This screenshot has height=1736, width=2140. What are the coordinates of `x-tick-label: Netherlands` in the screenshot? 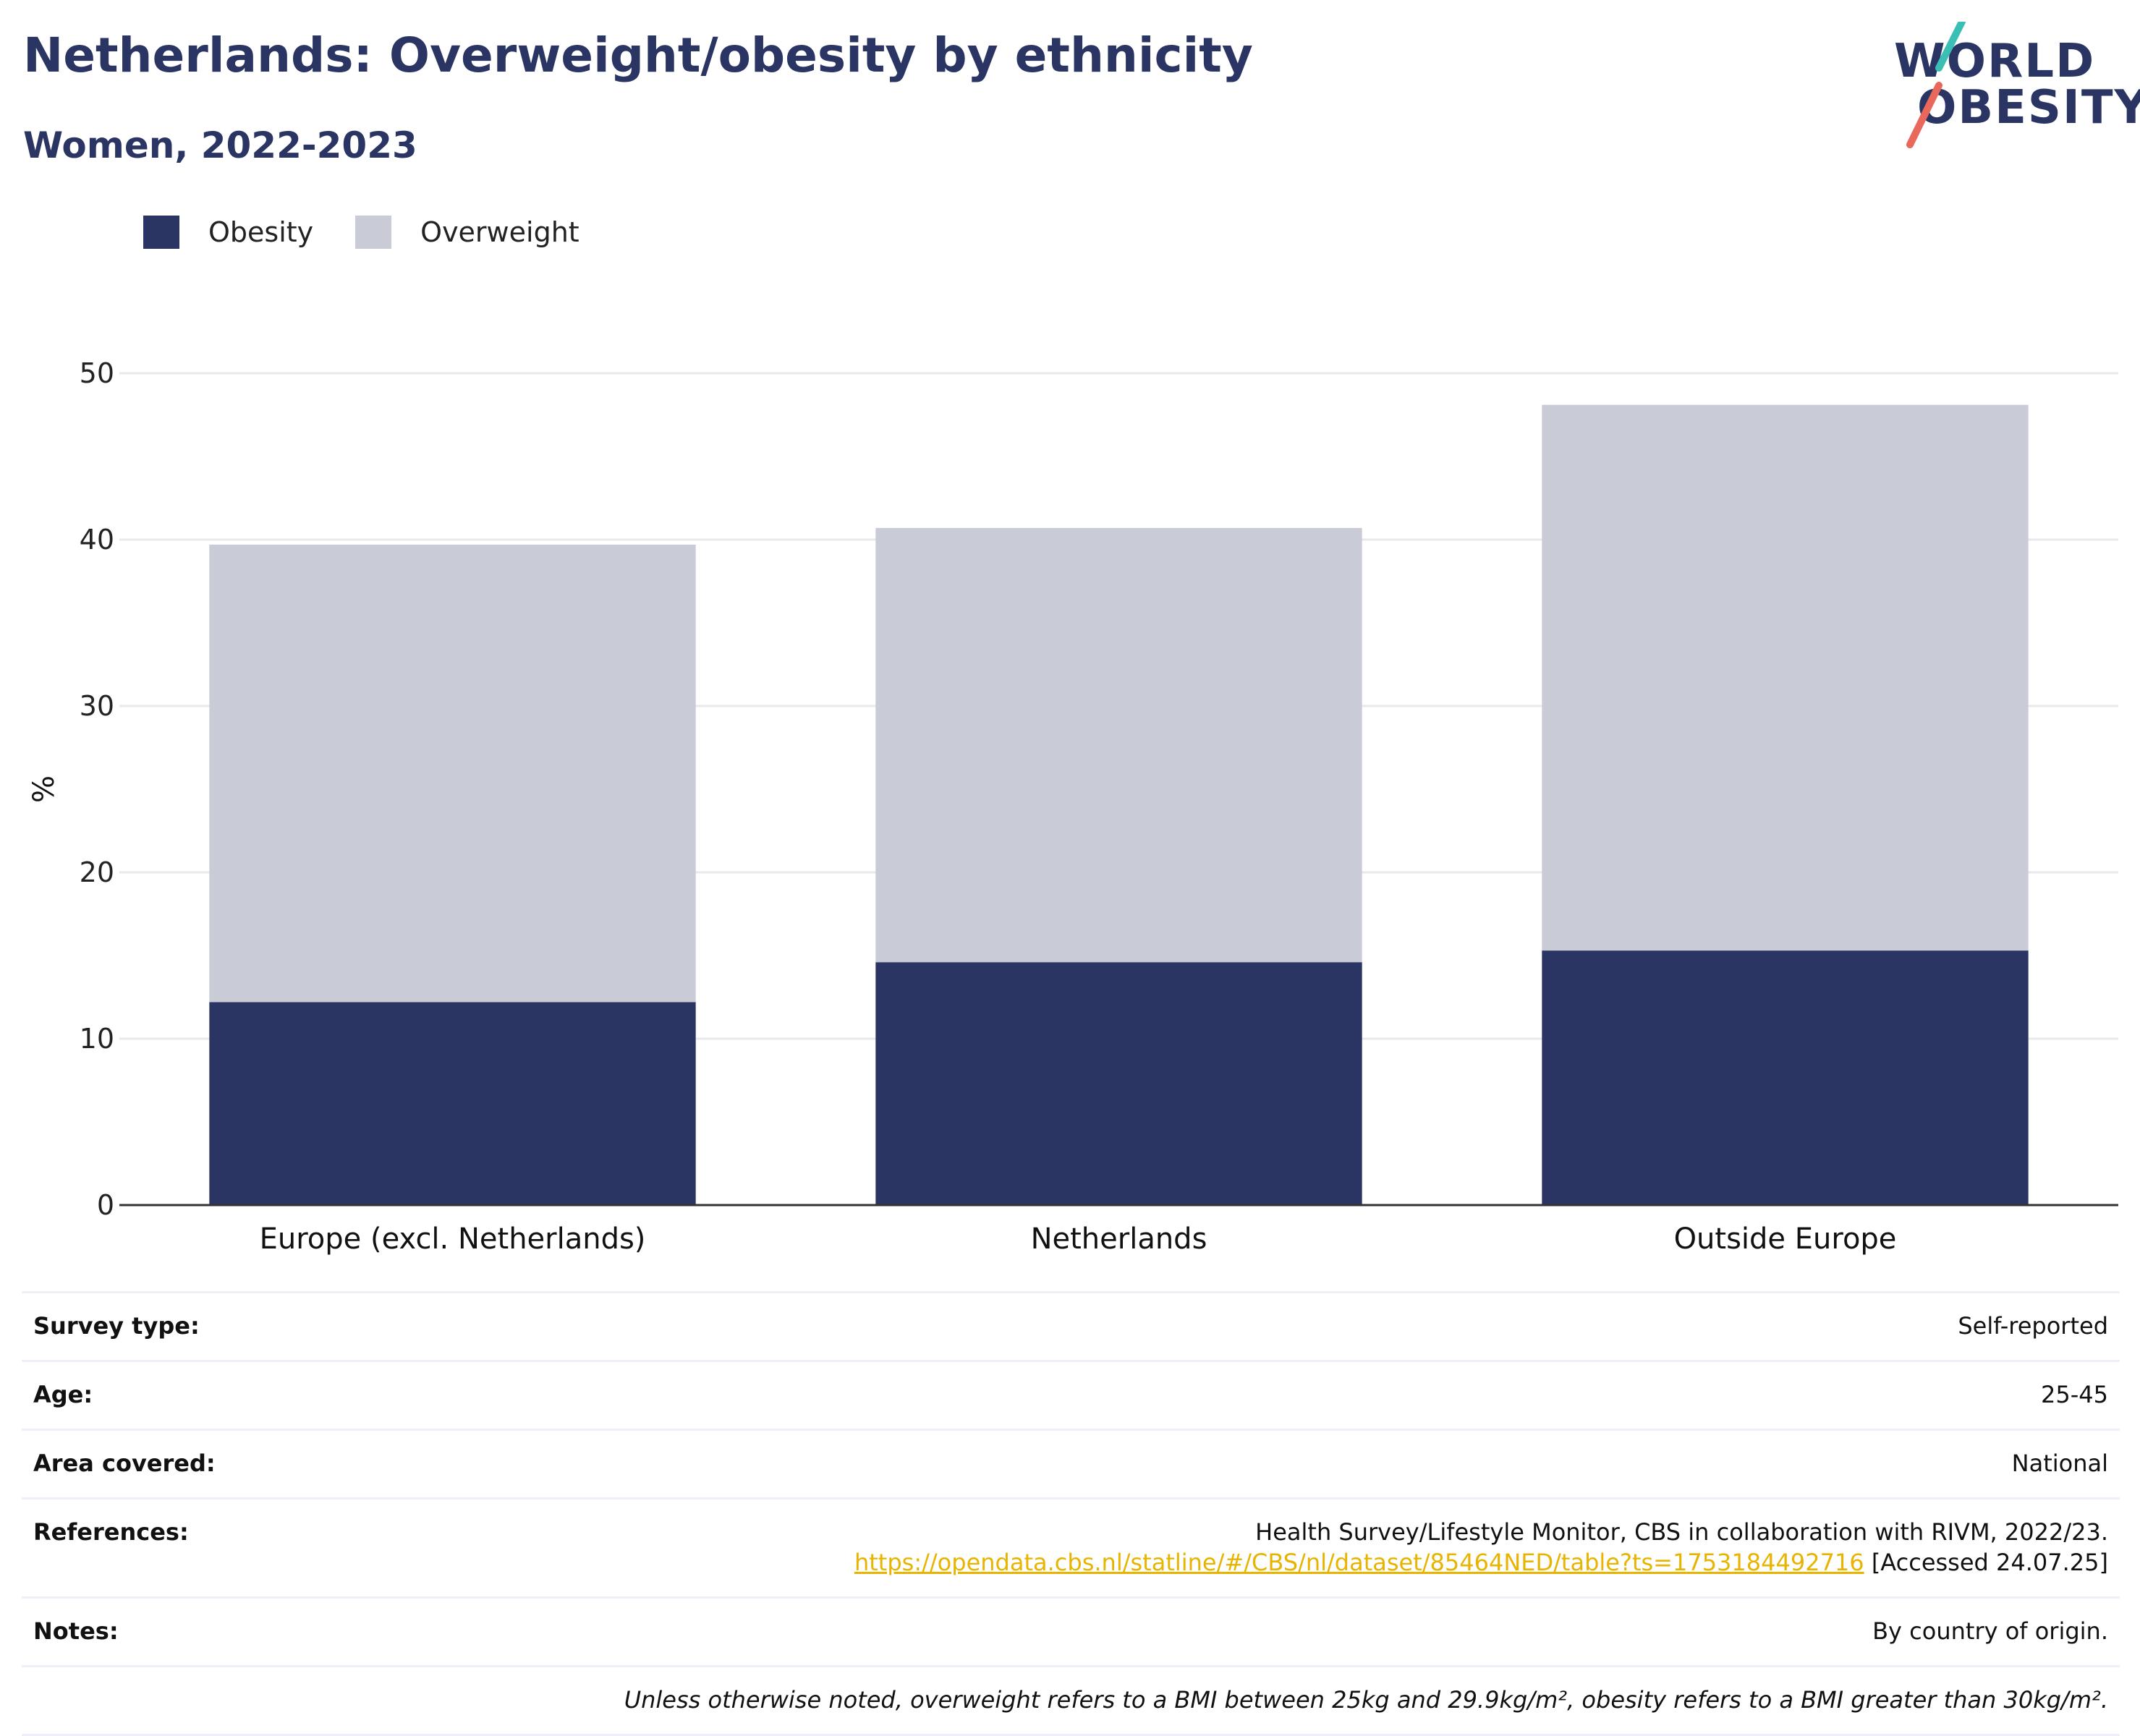 It's located at (1119, 1239).